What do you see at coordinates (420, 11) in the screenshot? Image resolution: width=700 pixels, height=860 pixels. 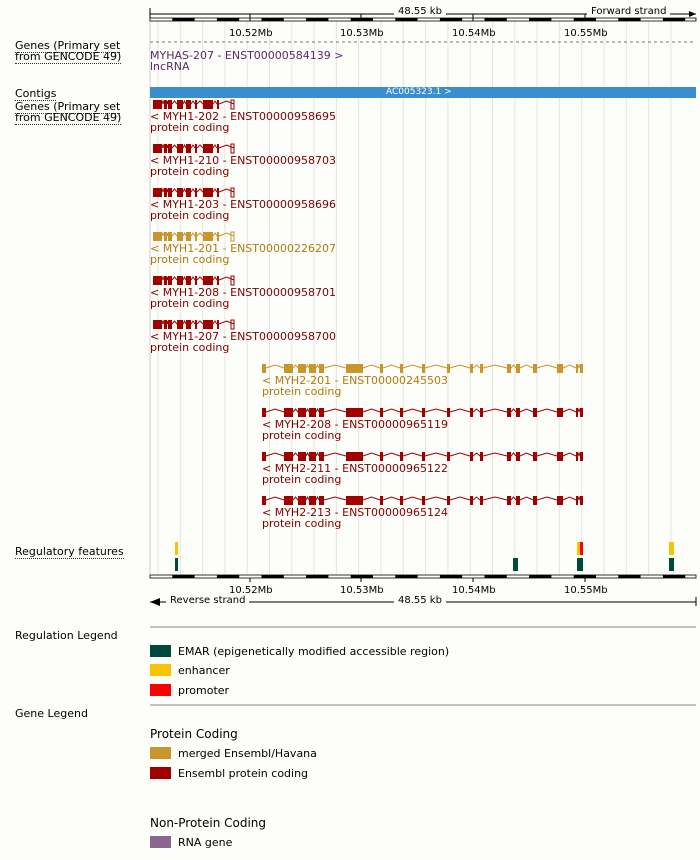 I see `top-scale-width-label: 48.55 kb` at bounding box center [420, 11].